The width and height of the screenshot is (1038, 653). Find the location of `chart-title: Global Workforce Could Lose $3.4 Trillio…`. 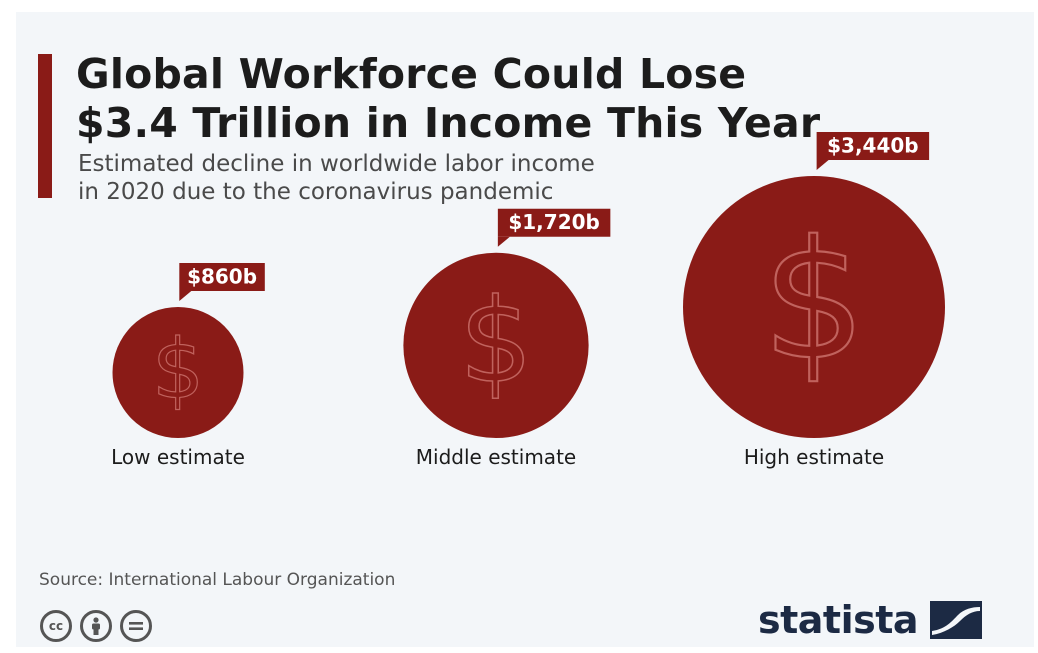

chart-title: Global Workforce Could Lose $3.4 Trillio… is located at coordinates (448, 98).